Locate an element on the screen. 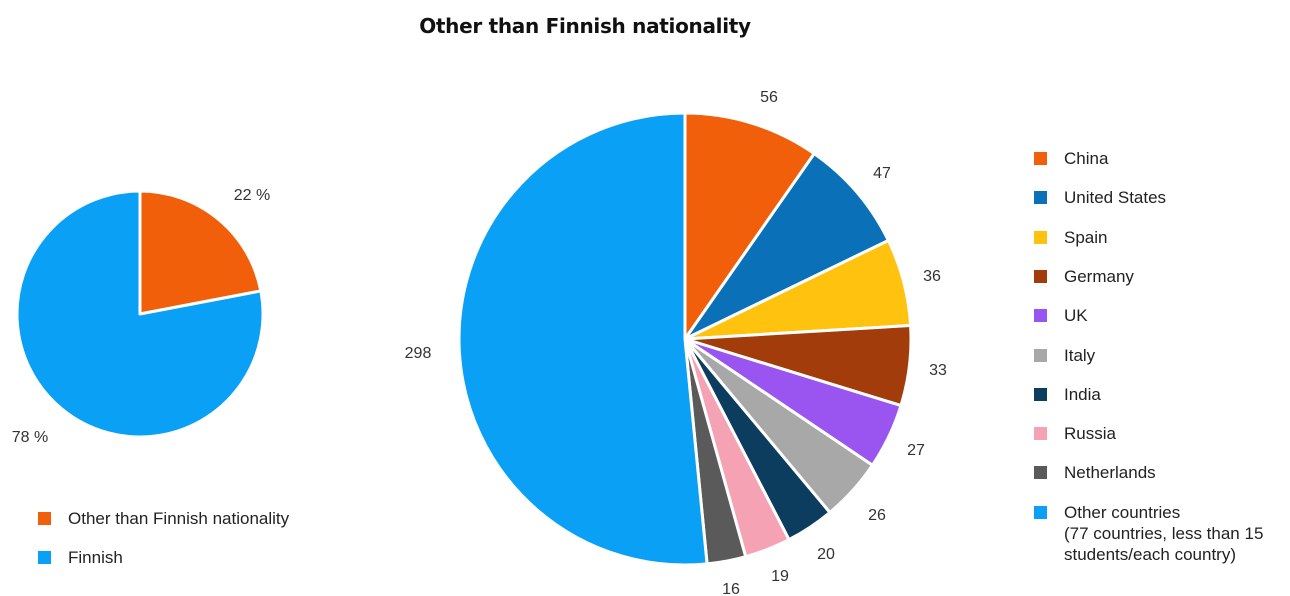 The width and height of the screenshot is (1290, 596). legend-label: Netherlands is located at coordinates (1110, 473).